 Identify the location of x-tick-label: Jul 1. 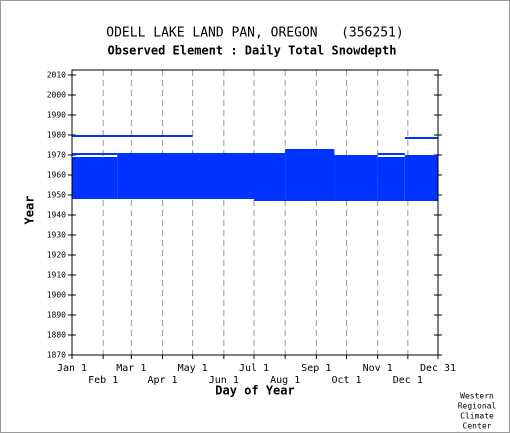
(254, 368).